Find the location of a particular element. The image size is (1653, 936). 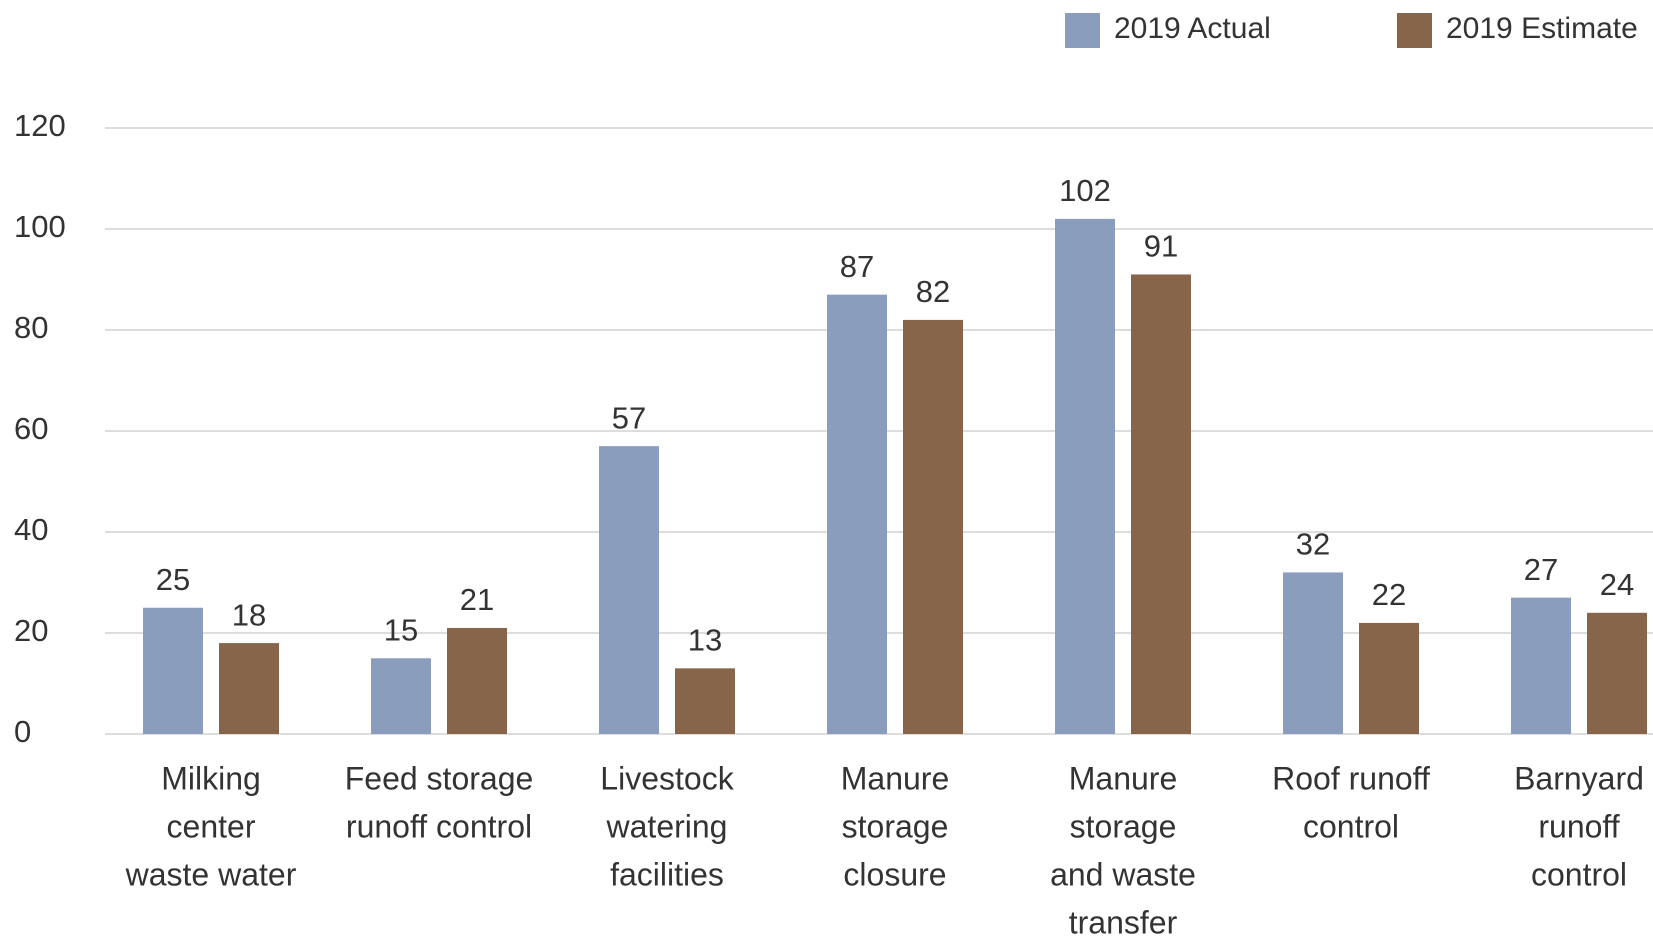

legend-label: 2019 Estimate is located at coordinates (1542, 28).